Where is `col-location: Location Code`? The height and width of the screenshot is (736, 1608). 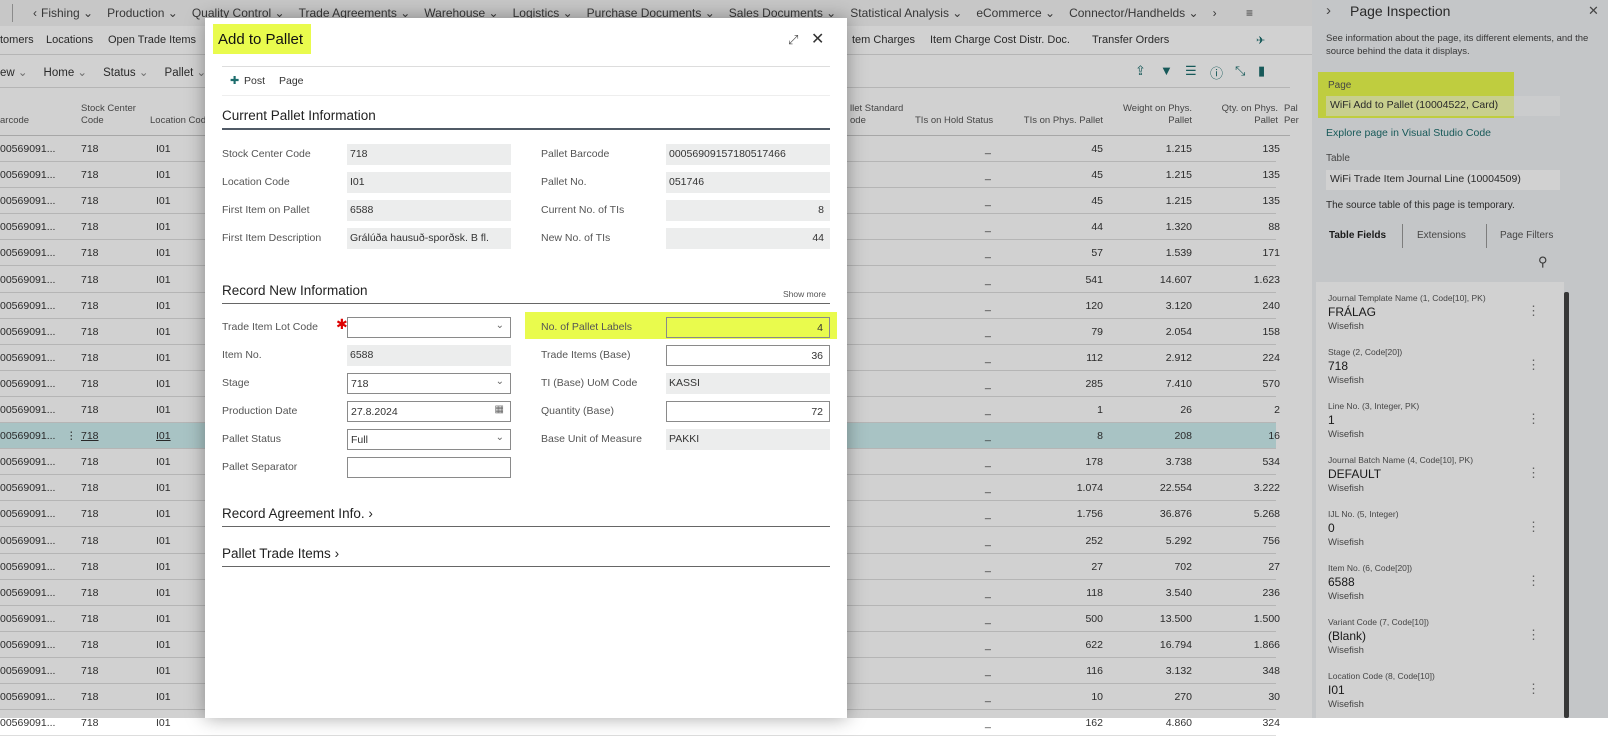
col-location: Location Code is located at coordinates (181, 120).